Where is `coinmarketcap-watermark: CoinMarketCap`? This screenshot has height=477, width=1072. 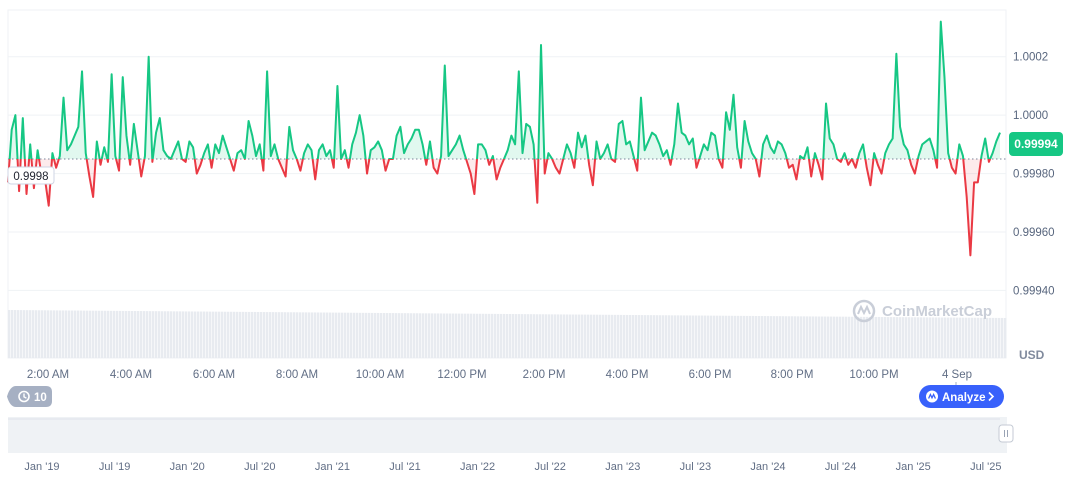
coinmarketcap-watermark: CoinMarketCap is located at coordinates (922, 311).